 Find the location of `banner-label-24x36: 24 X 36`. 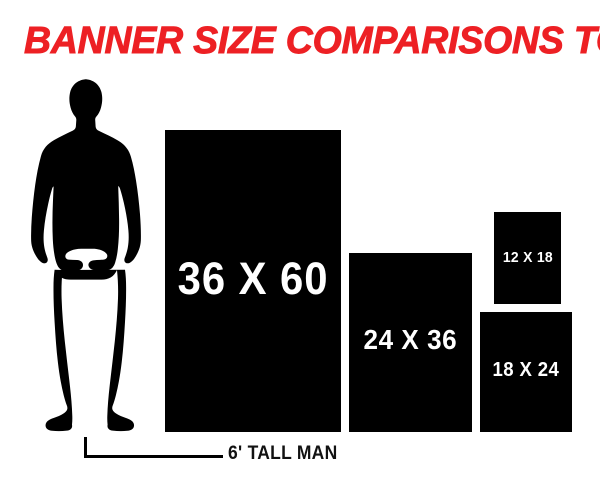

banner-label-24x36: 24 X 36 is located at coordinates (410, 339).